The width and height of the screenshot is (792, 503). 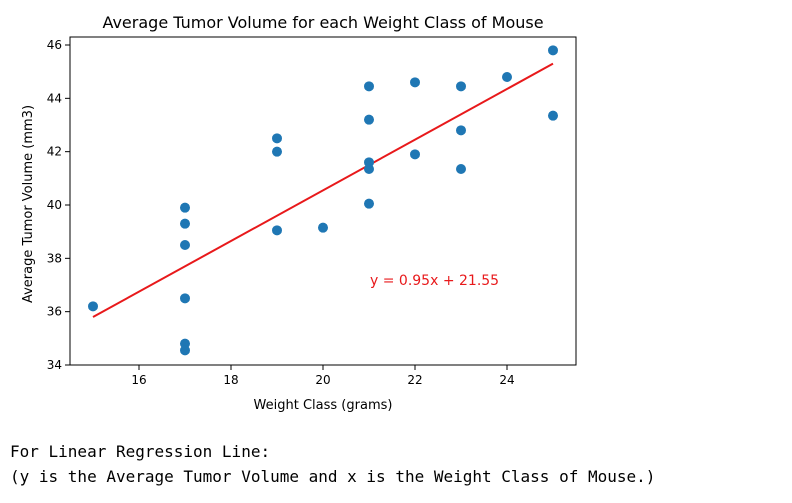 What do you see at coordinates (54, 45) in the screenshot?
I see `y-tick-label: 46` at bounding box center [54, 45].